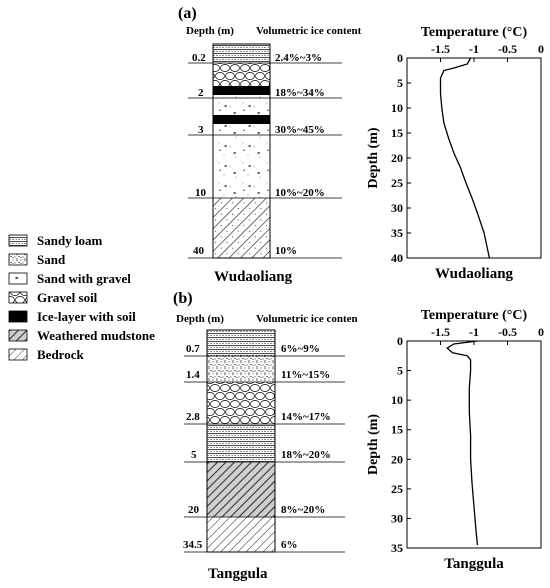  What do you see at coordinates (300, 130) in the screenshot?
I see `ice-content-label: 30%~45%` at bounding box center [300, 130].